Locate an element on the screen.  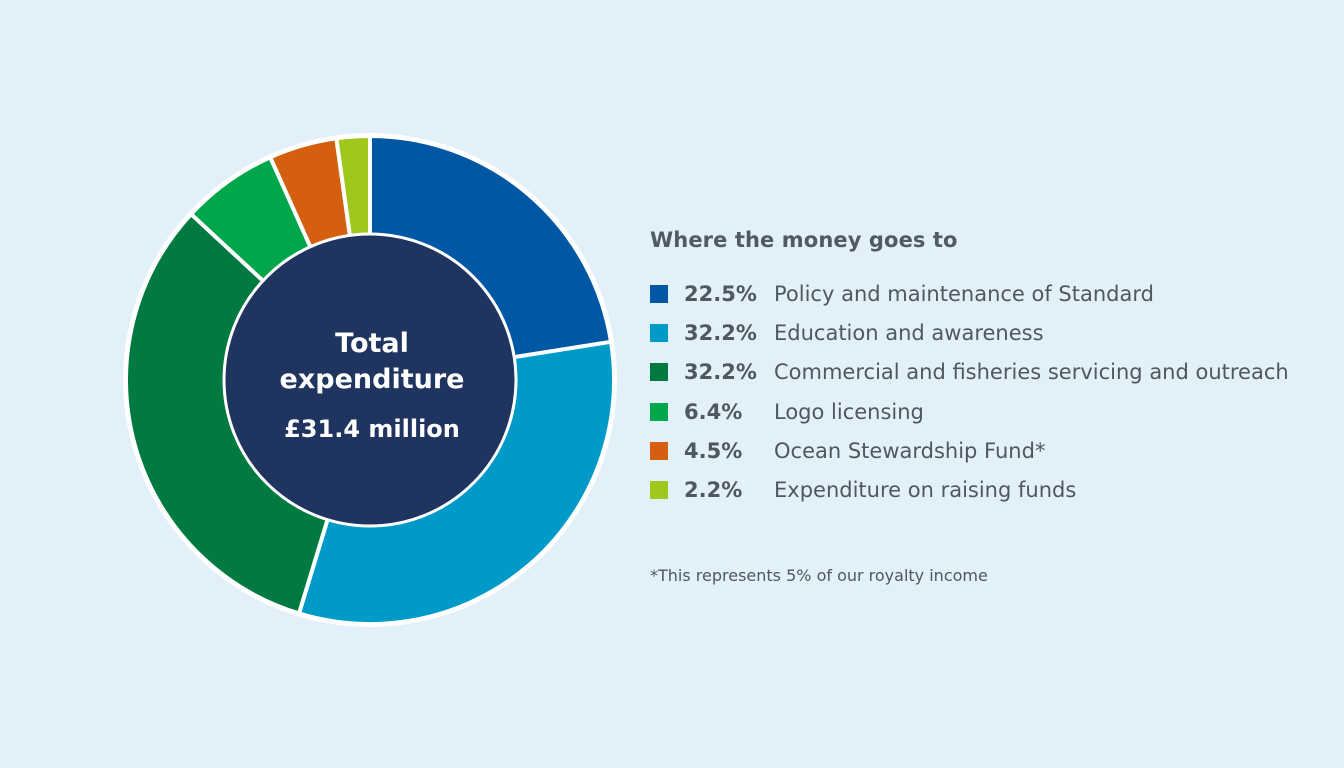
legend-item: 6.4% Logo licensing is located at coordinates (990, 411).